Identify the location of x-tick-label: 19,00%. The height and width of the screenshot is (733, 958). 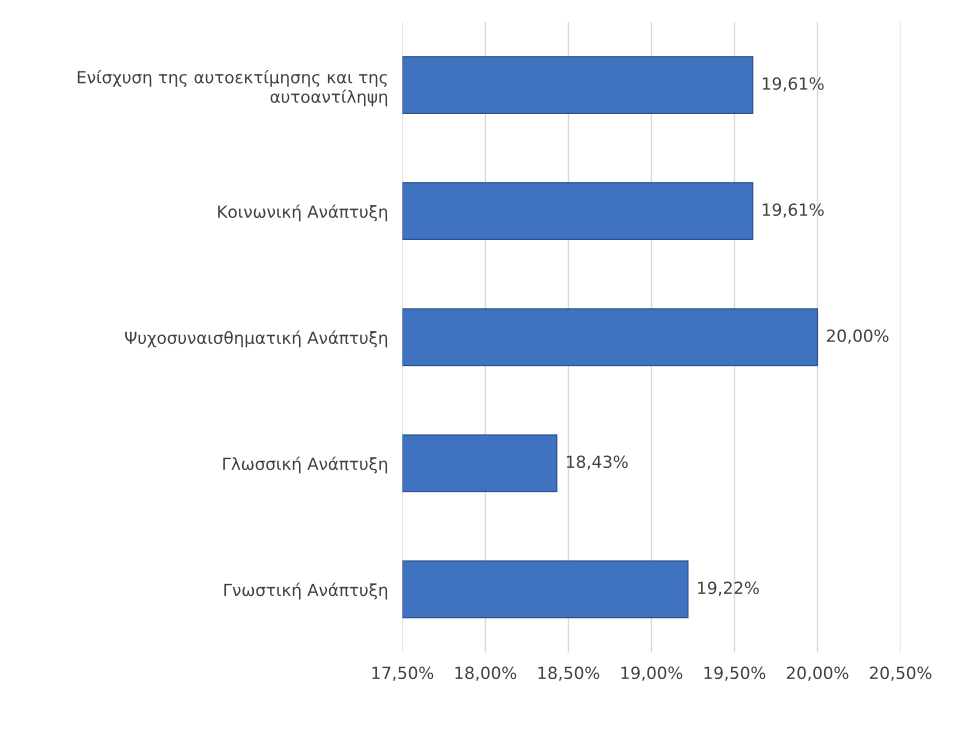
(651, 673).